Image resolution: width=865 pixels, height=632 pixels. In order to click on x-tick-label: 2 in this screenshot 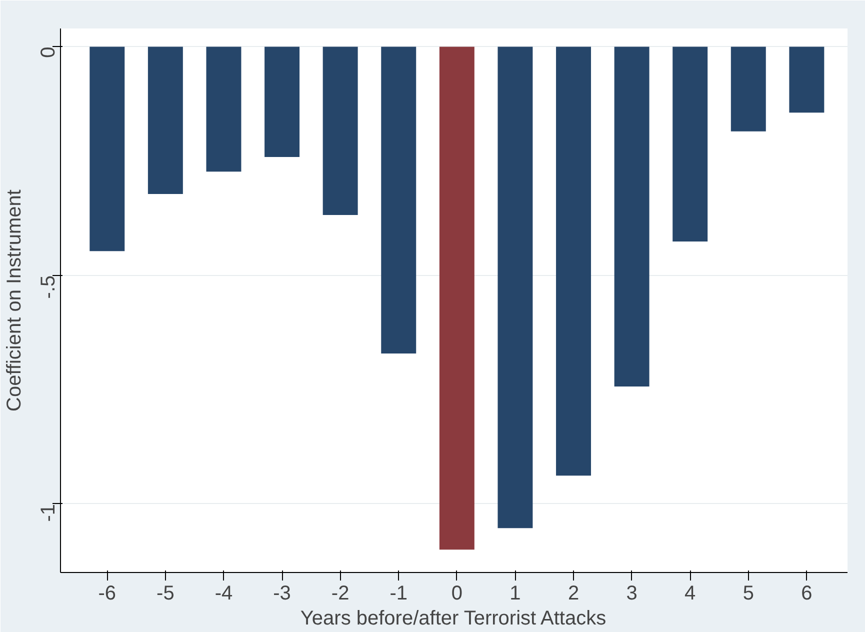, I will do `click(574, 593)`.